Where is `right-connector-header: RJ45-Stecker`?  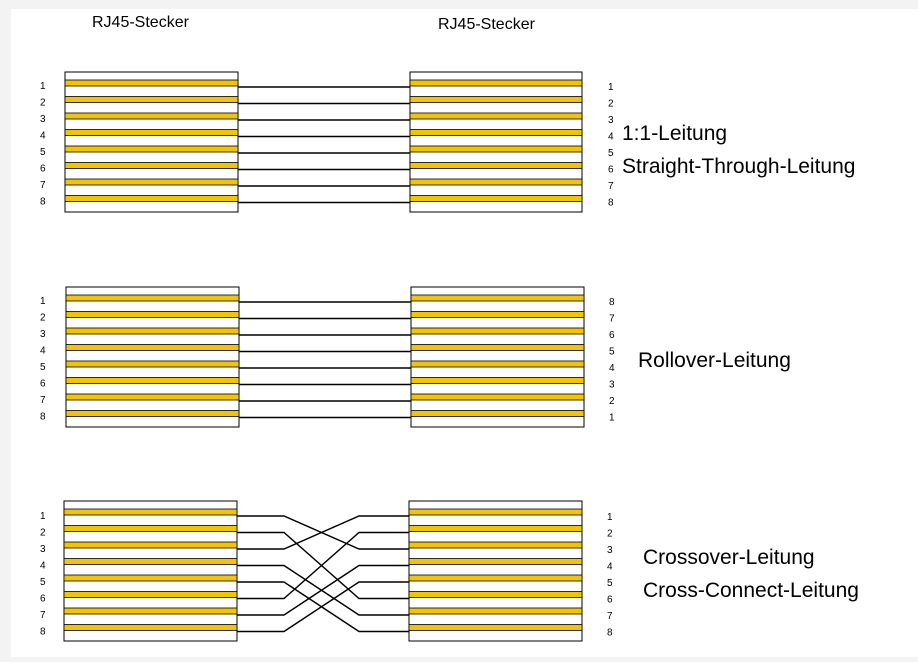 right-connector-header: RJ45-Stecker is located at coordinates (487, 24).